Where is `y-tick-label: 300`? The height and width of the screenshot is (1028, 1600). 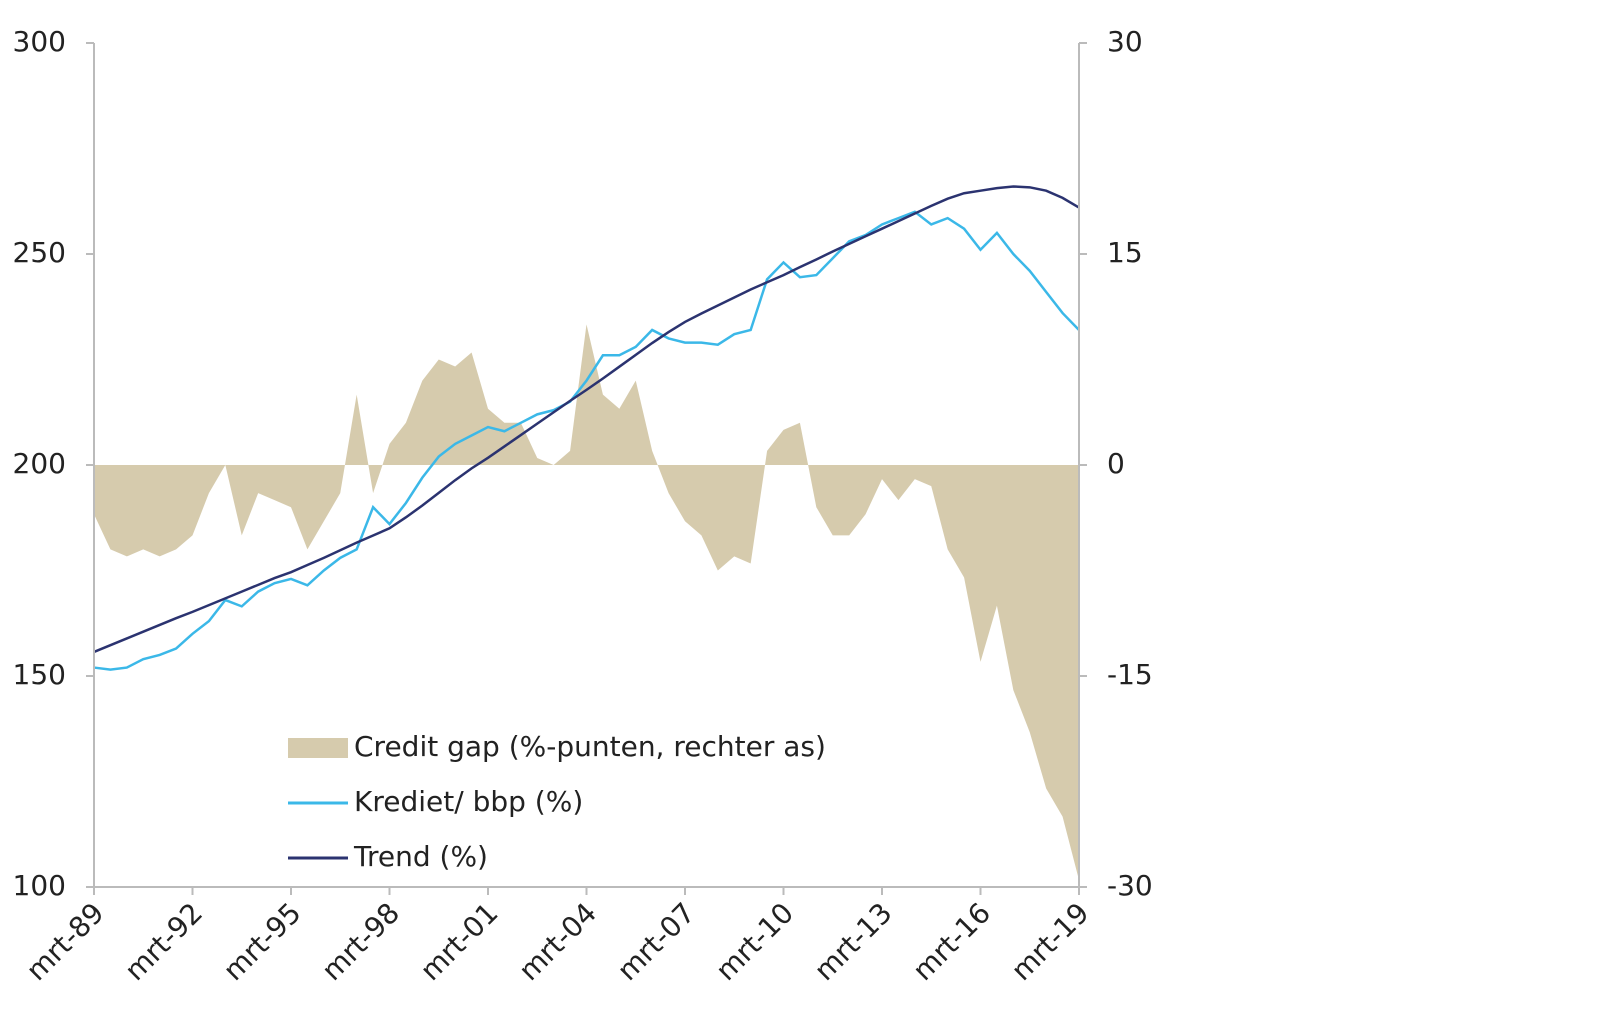
y-tick-label: 300 is located at coordinates (39, 41).